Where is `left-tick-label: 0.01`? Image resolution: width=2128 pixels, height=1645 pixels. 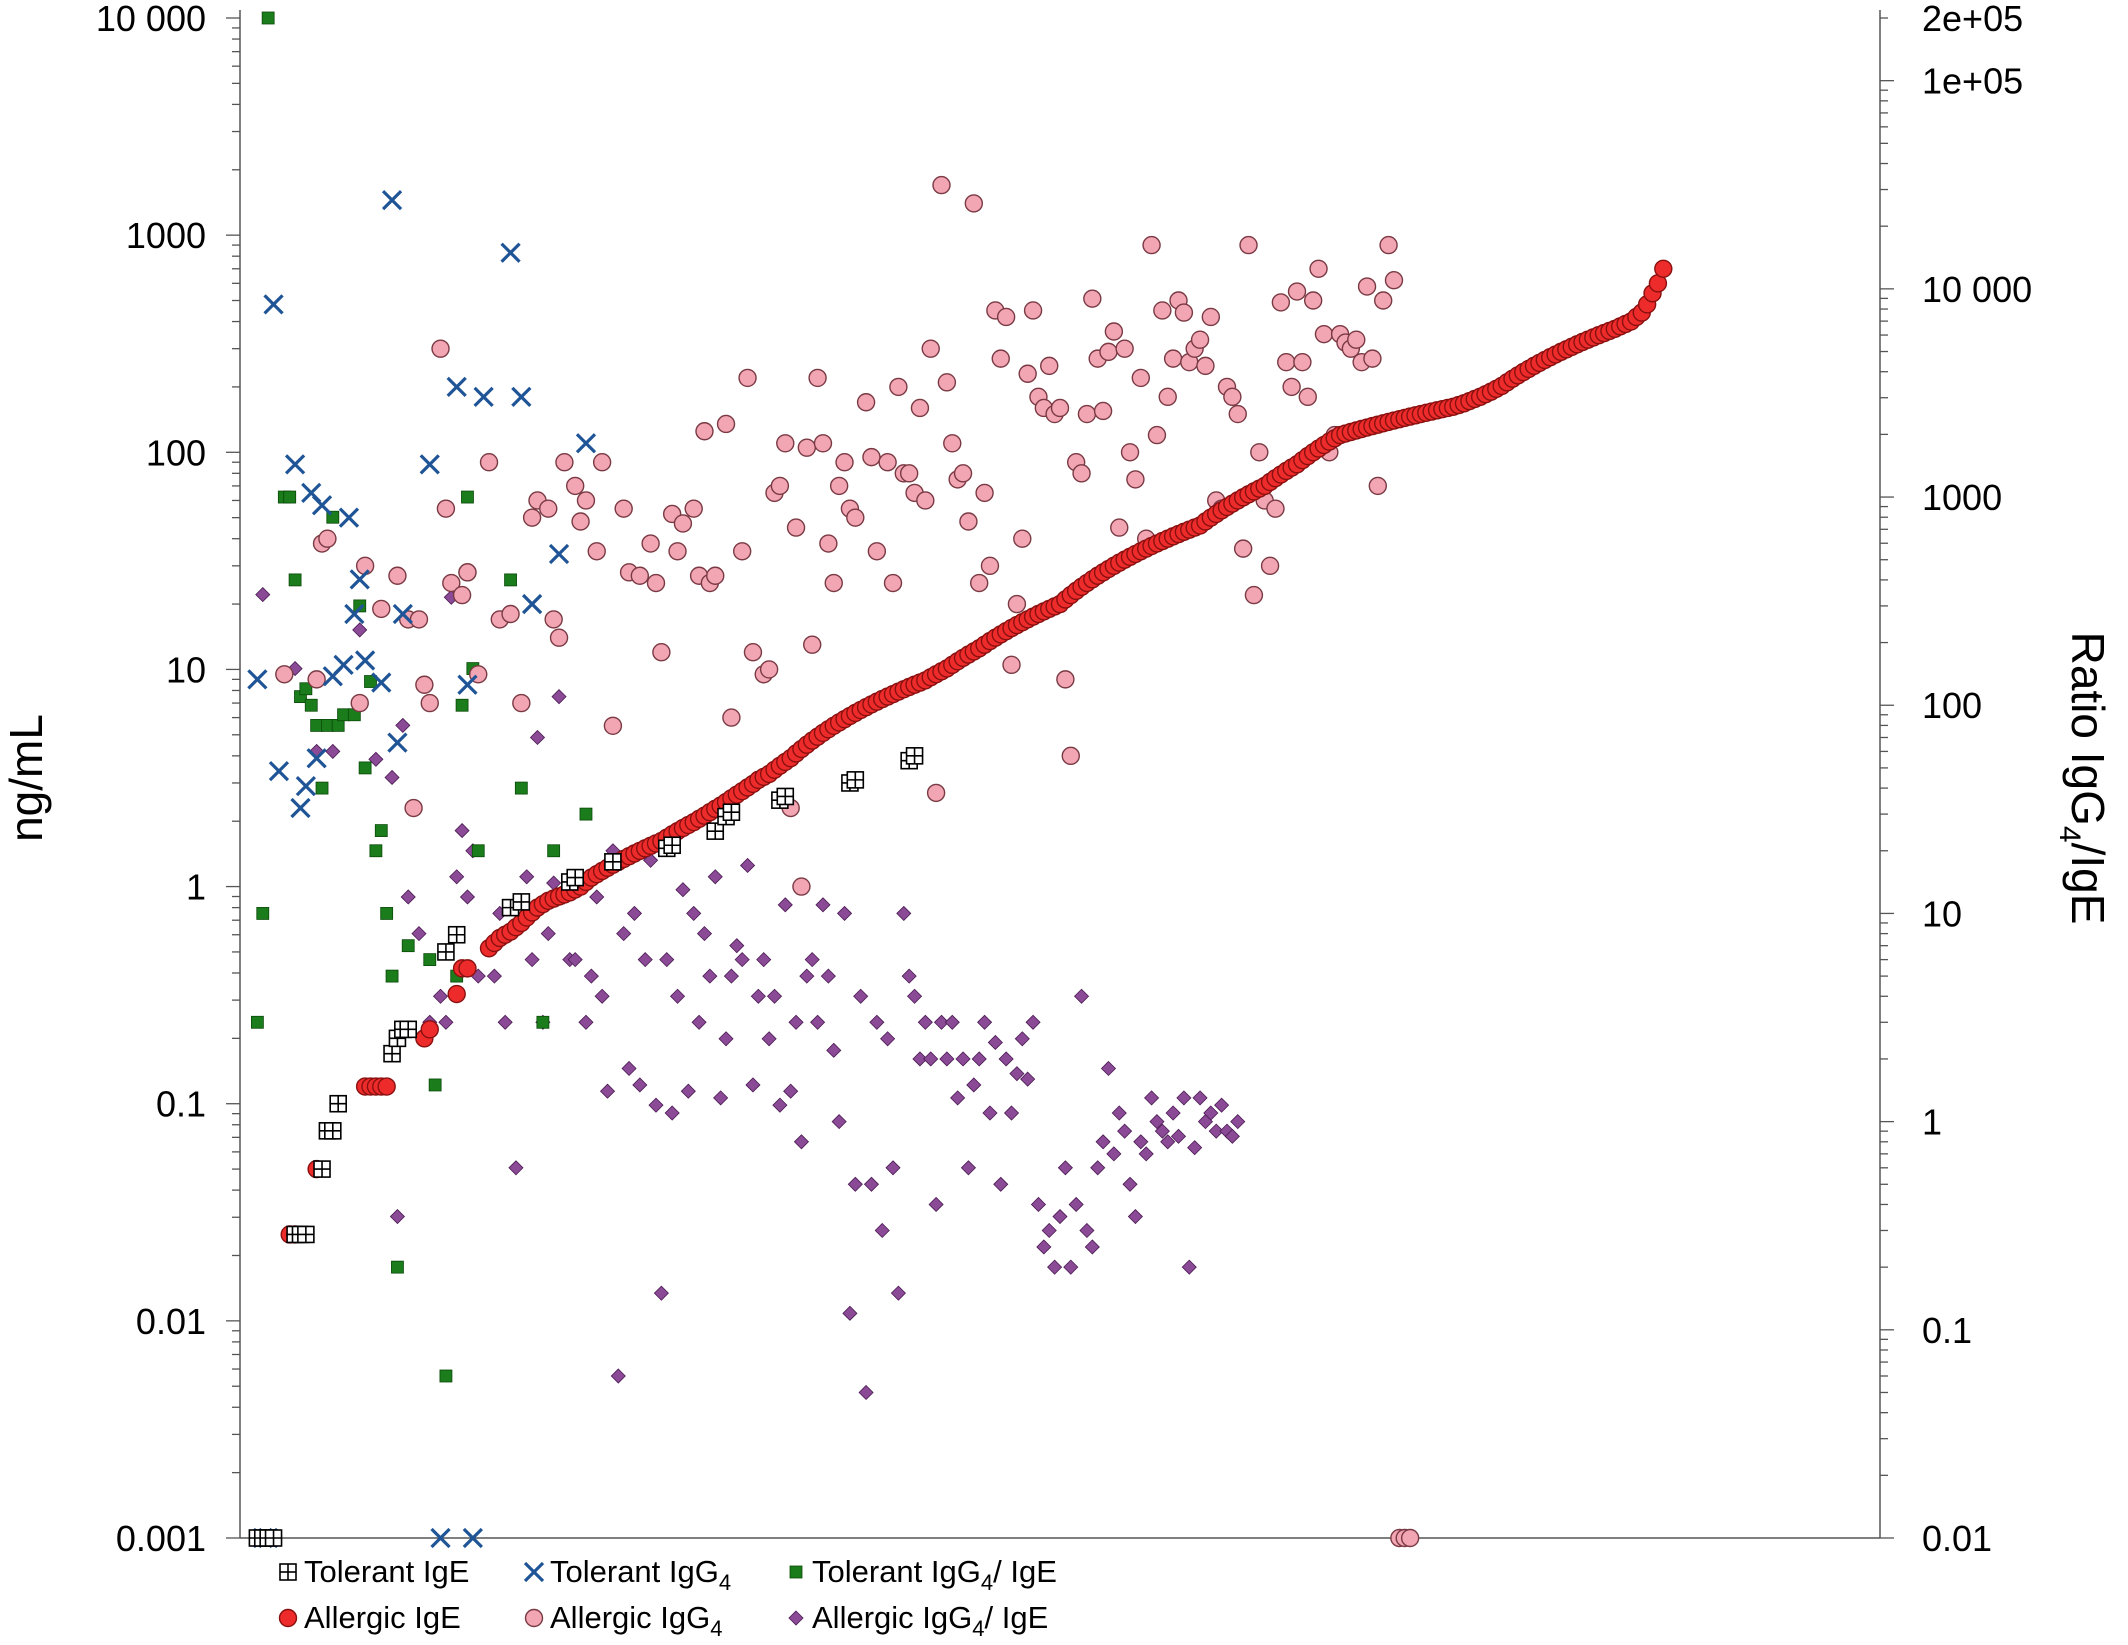
left-tick-label: 0.01 is located at coordinates (171, 1321).